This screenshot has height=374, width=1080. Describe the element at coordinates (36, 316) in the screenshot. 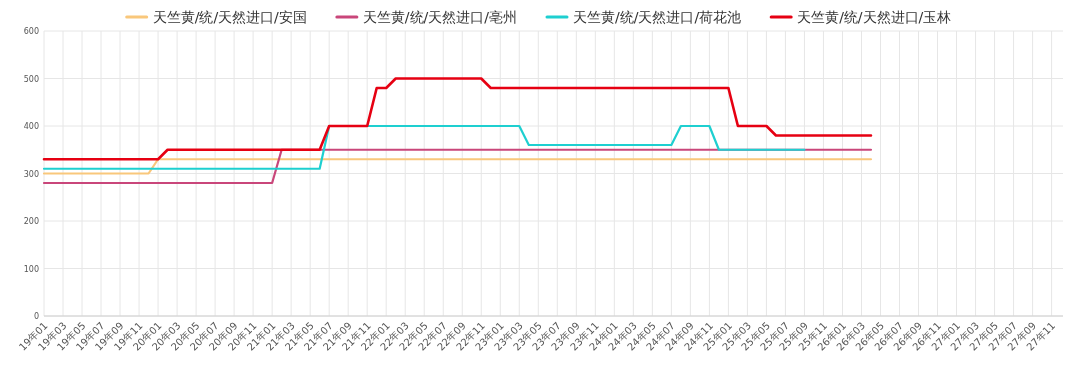

I see `y-tick-label: 0` at that location.